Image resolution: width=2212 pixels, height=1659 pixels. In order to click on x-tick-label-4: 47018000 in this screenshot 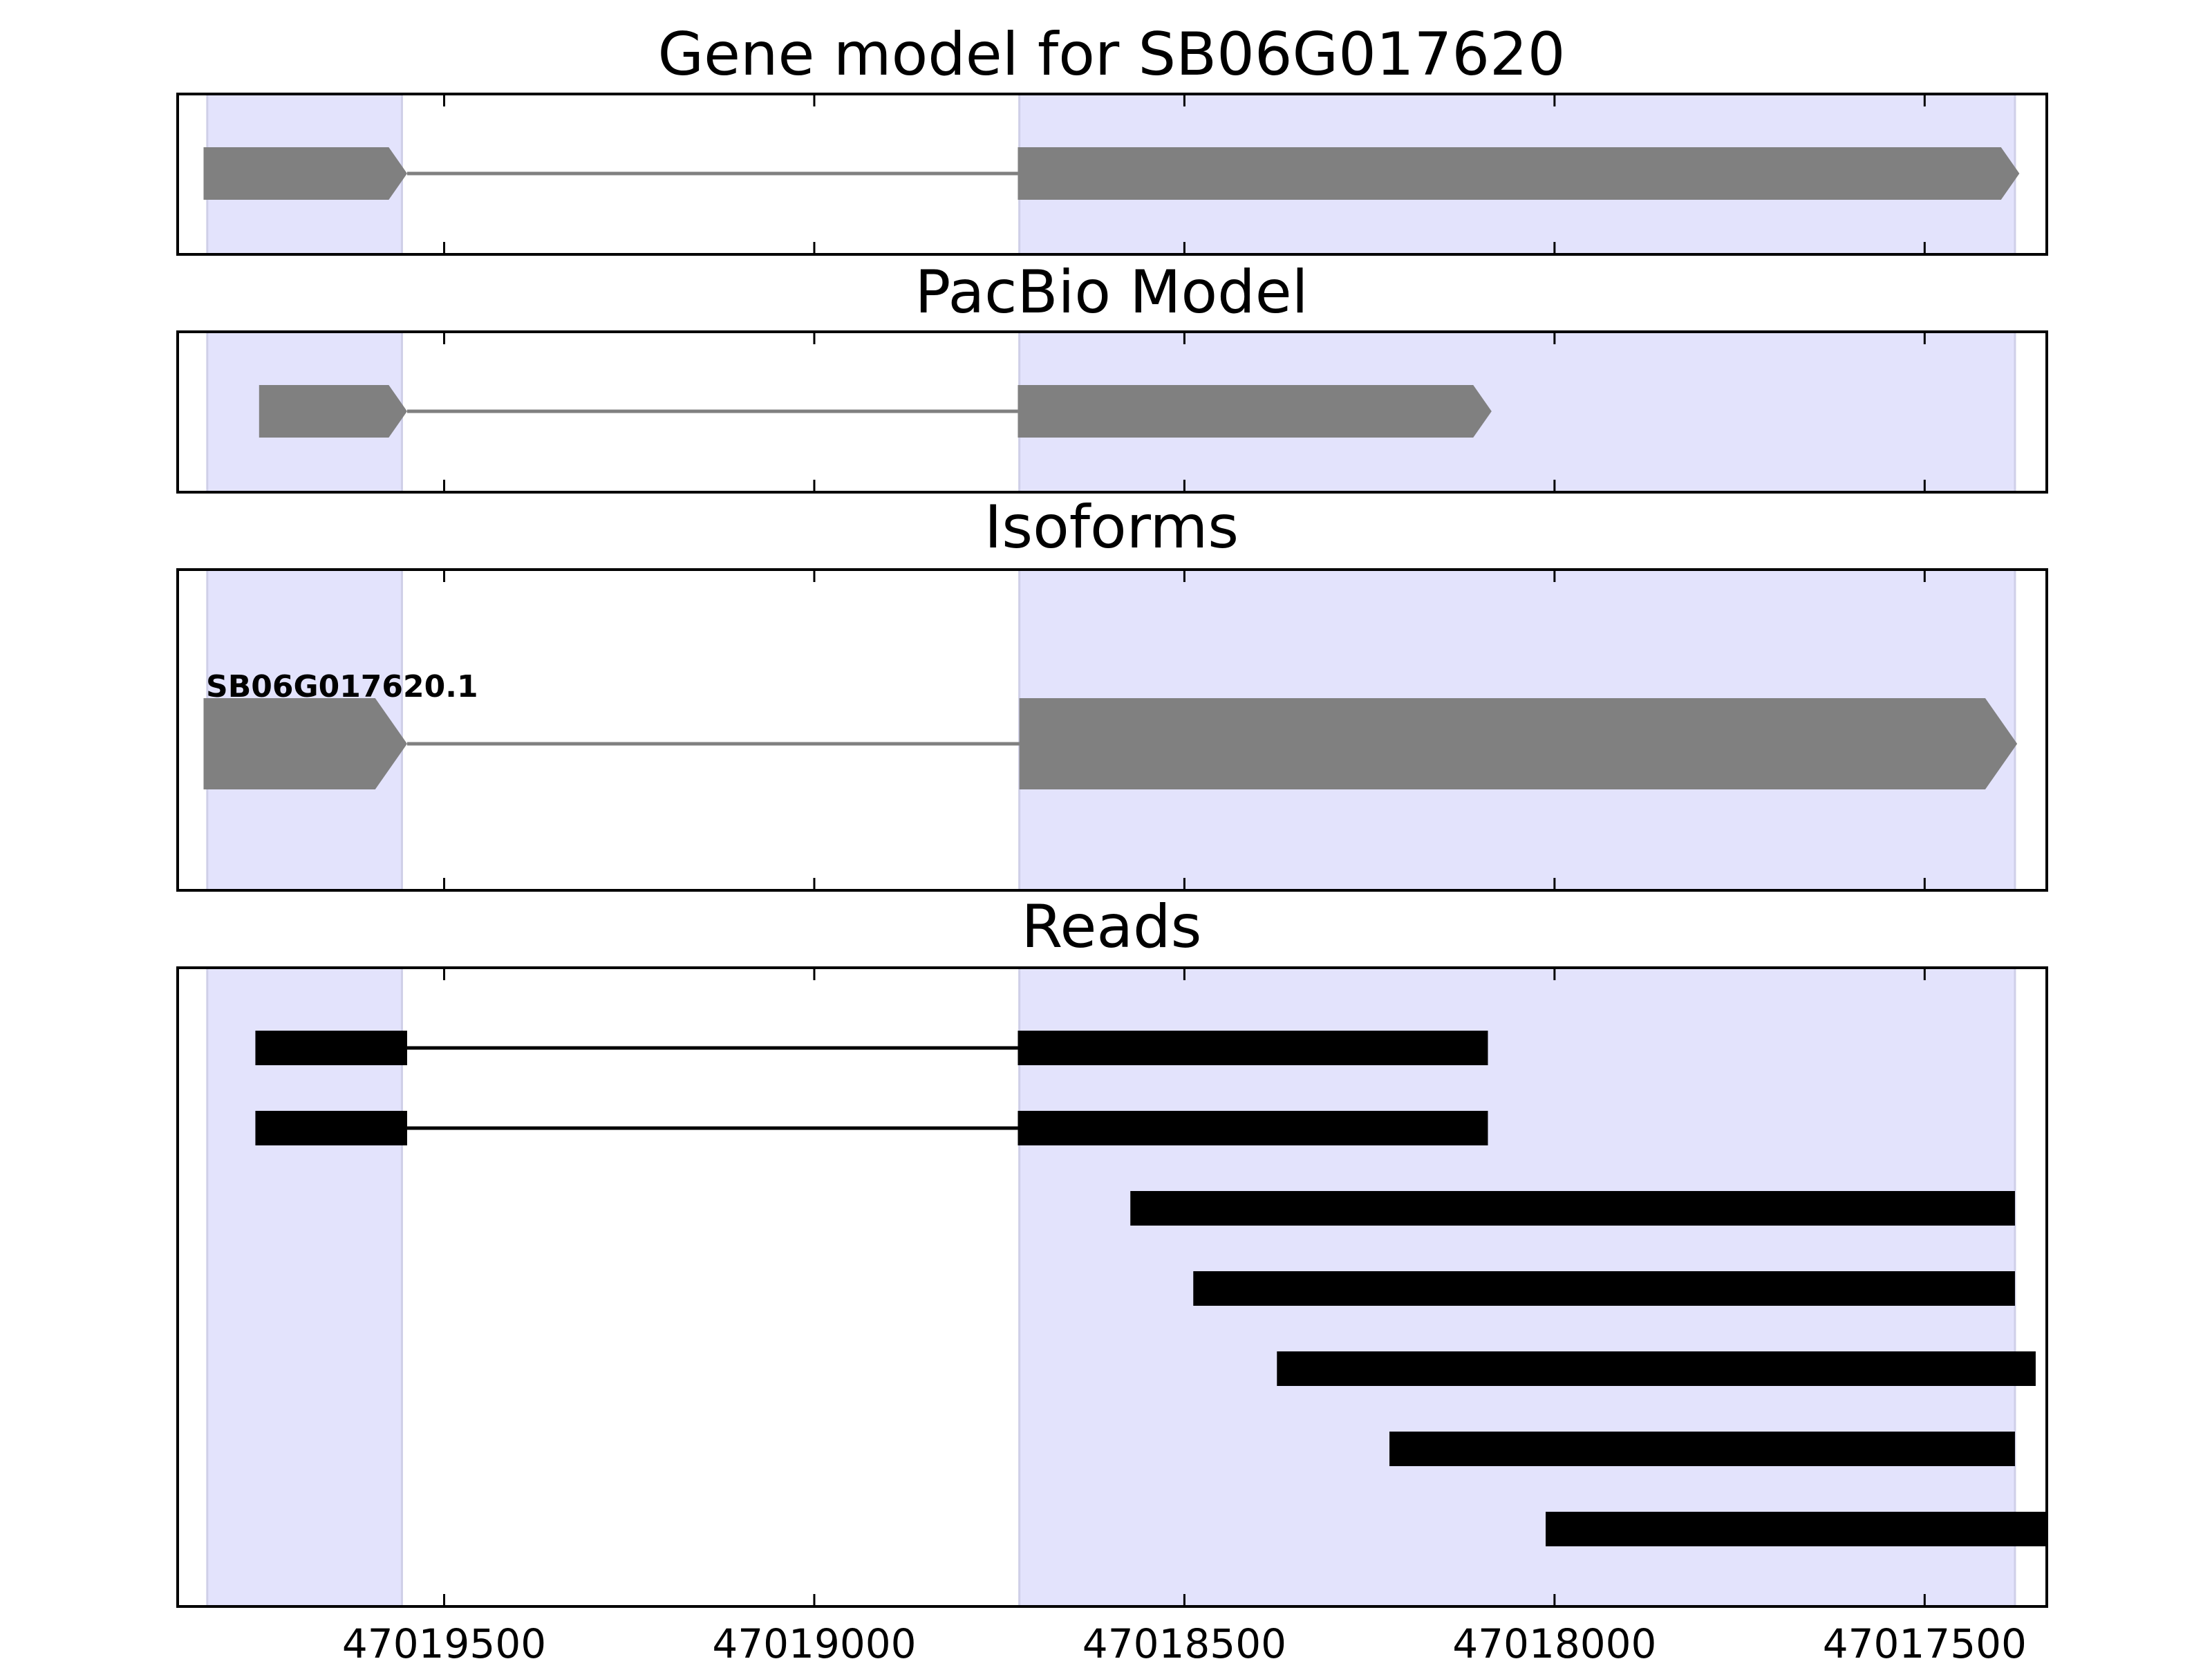, I will do `click(1554, 1639)`.